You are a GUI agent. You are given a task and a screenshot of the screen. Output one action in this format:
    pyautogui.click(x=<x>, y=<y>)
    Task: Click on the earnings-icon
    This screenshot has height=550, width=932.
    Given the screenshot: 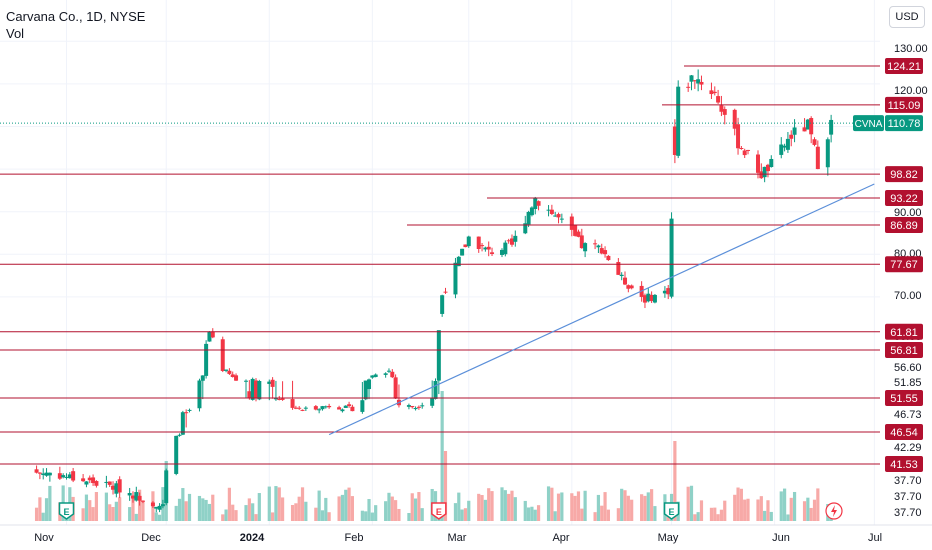 What is the action you would take?
    pyautogui.click(x=66, y=511)
    